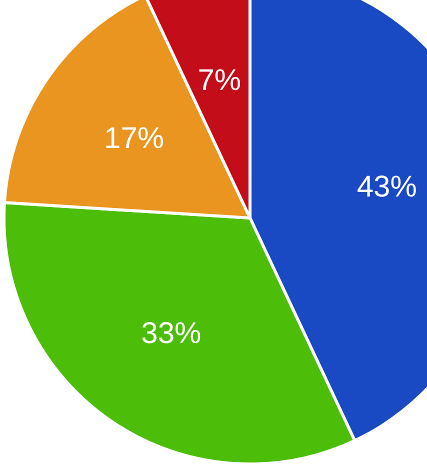  What do you see at coordinates (220, 81) in the screenshot?
I see `data-label: 7%` at bounding box center [220, 81].